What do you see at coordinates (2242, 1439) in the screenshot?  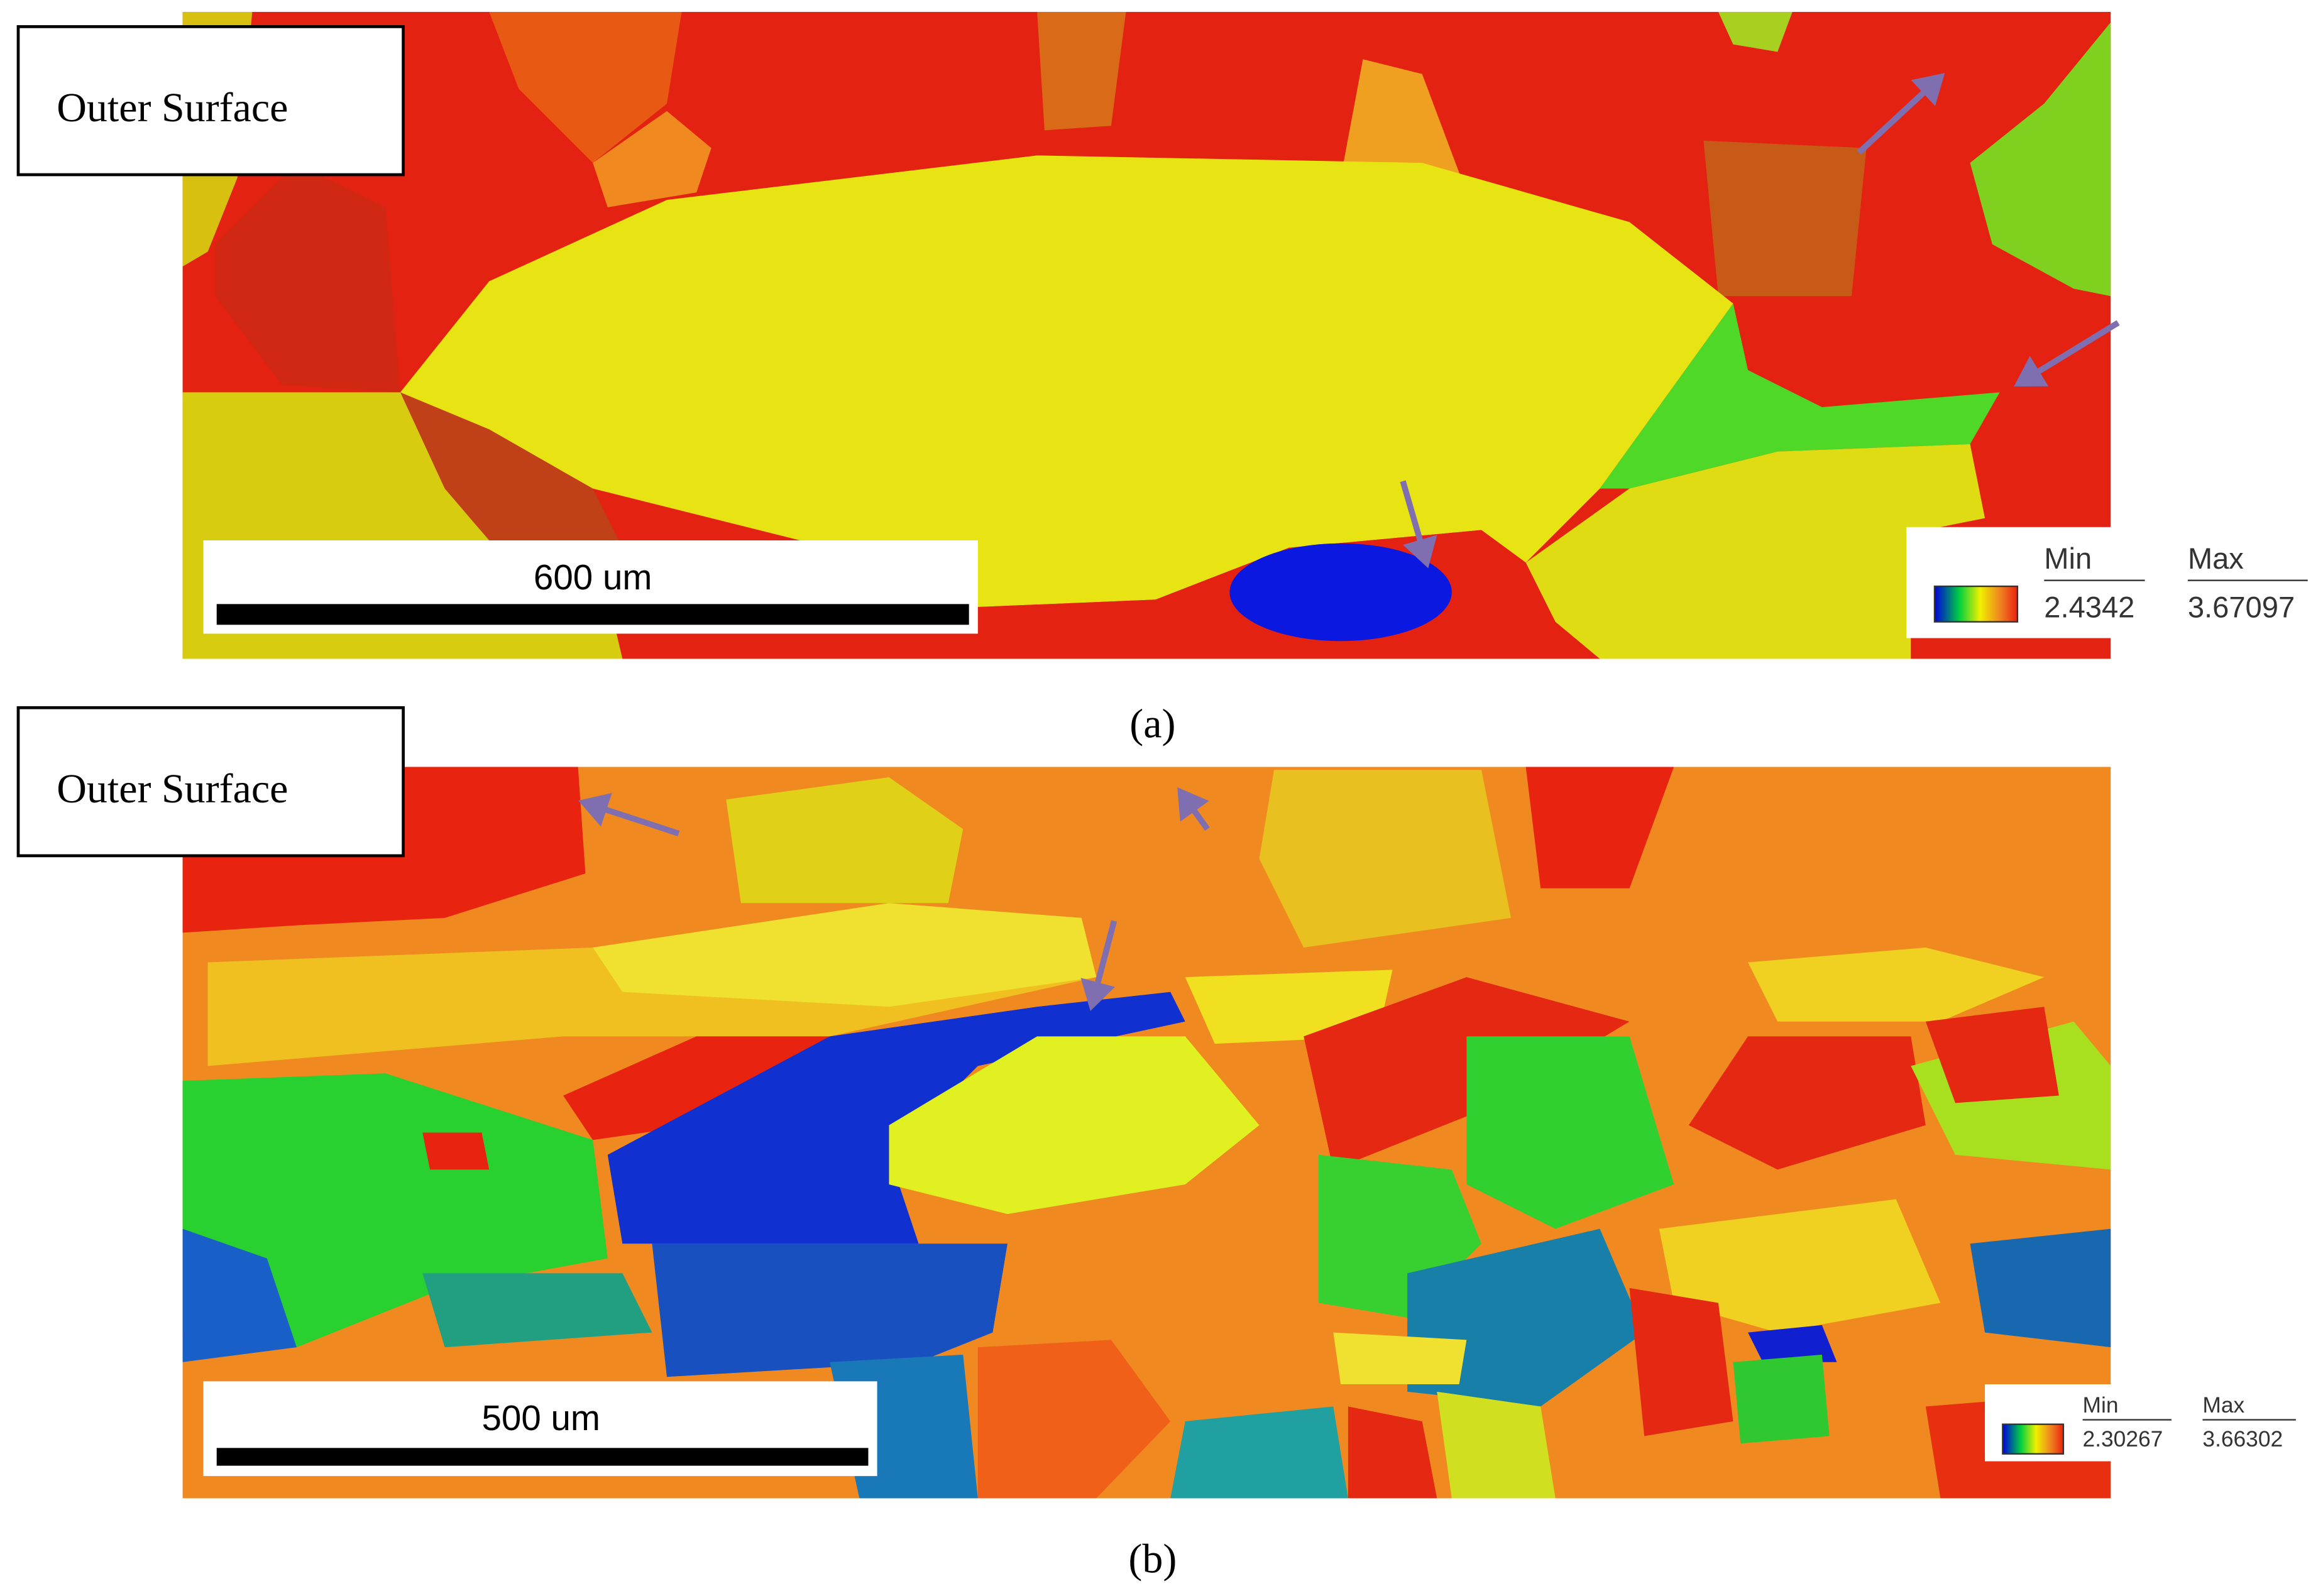 I see `legend-max: 3.66302` at bounding box center [2242, 1439].